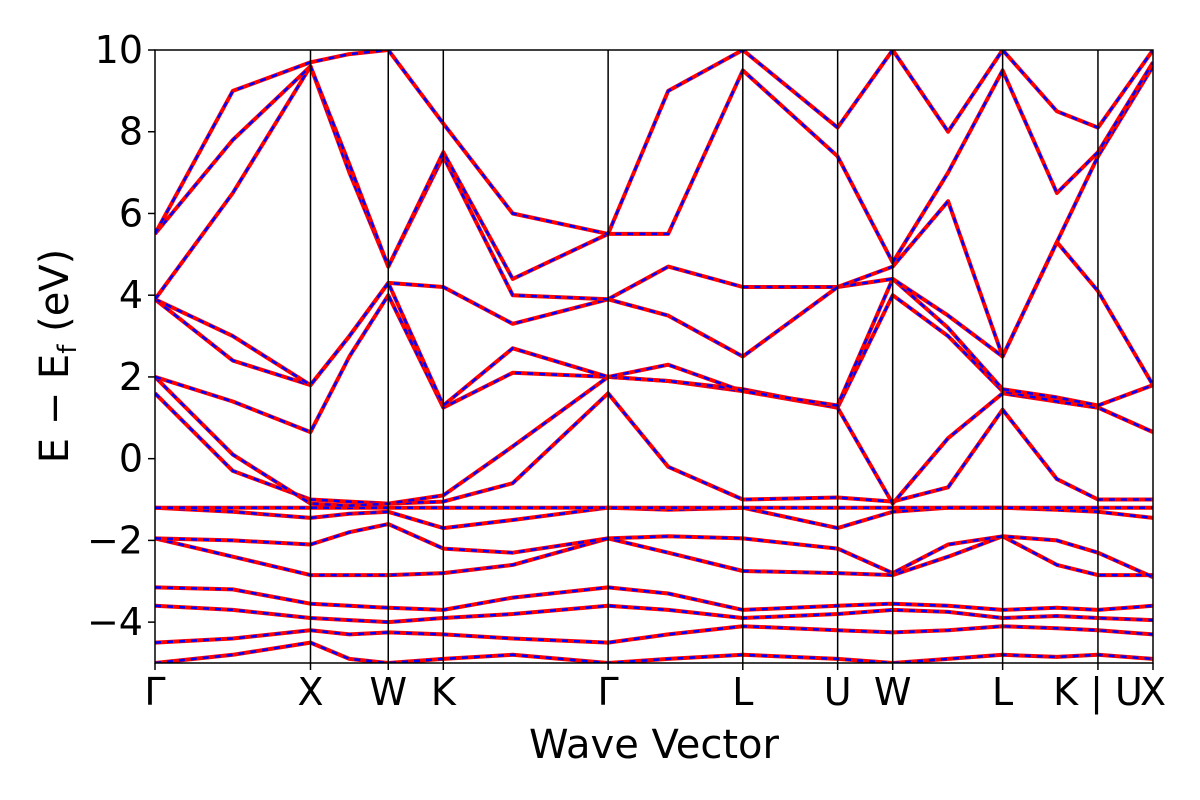 The height and width of the screenshot is (800, 1200). Describe the element at coordinates (654, 745) in the screenshot. I see `x-axis-title: Wave Vector` at that location.